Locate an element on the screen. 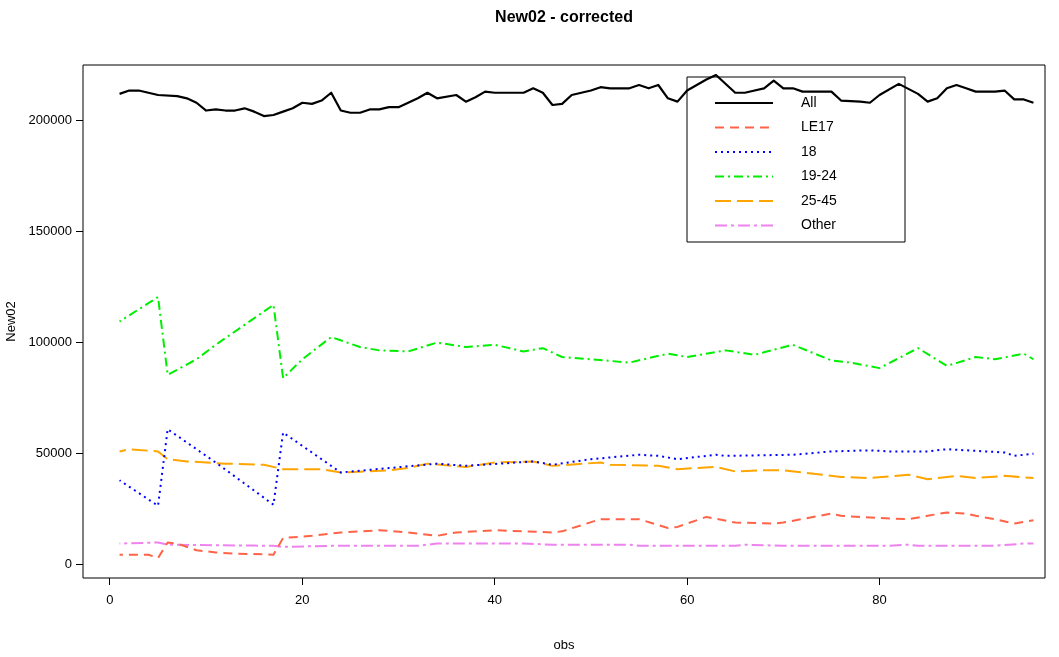 This screenshot has height=657, width=1059. x-axis-title: obs is located at coordinates (564, 644).